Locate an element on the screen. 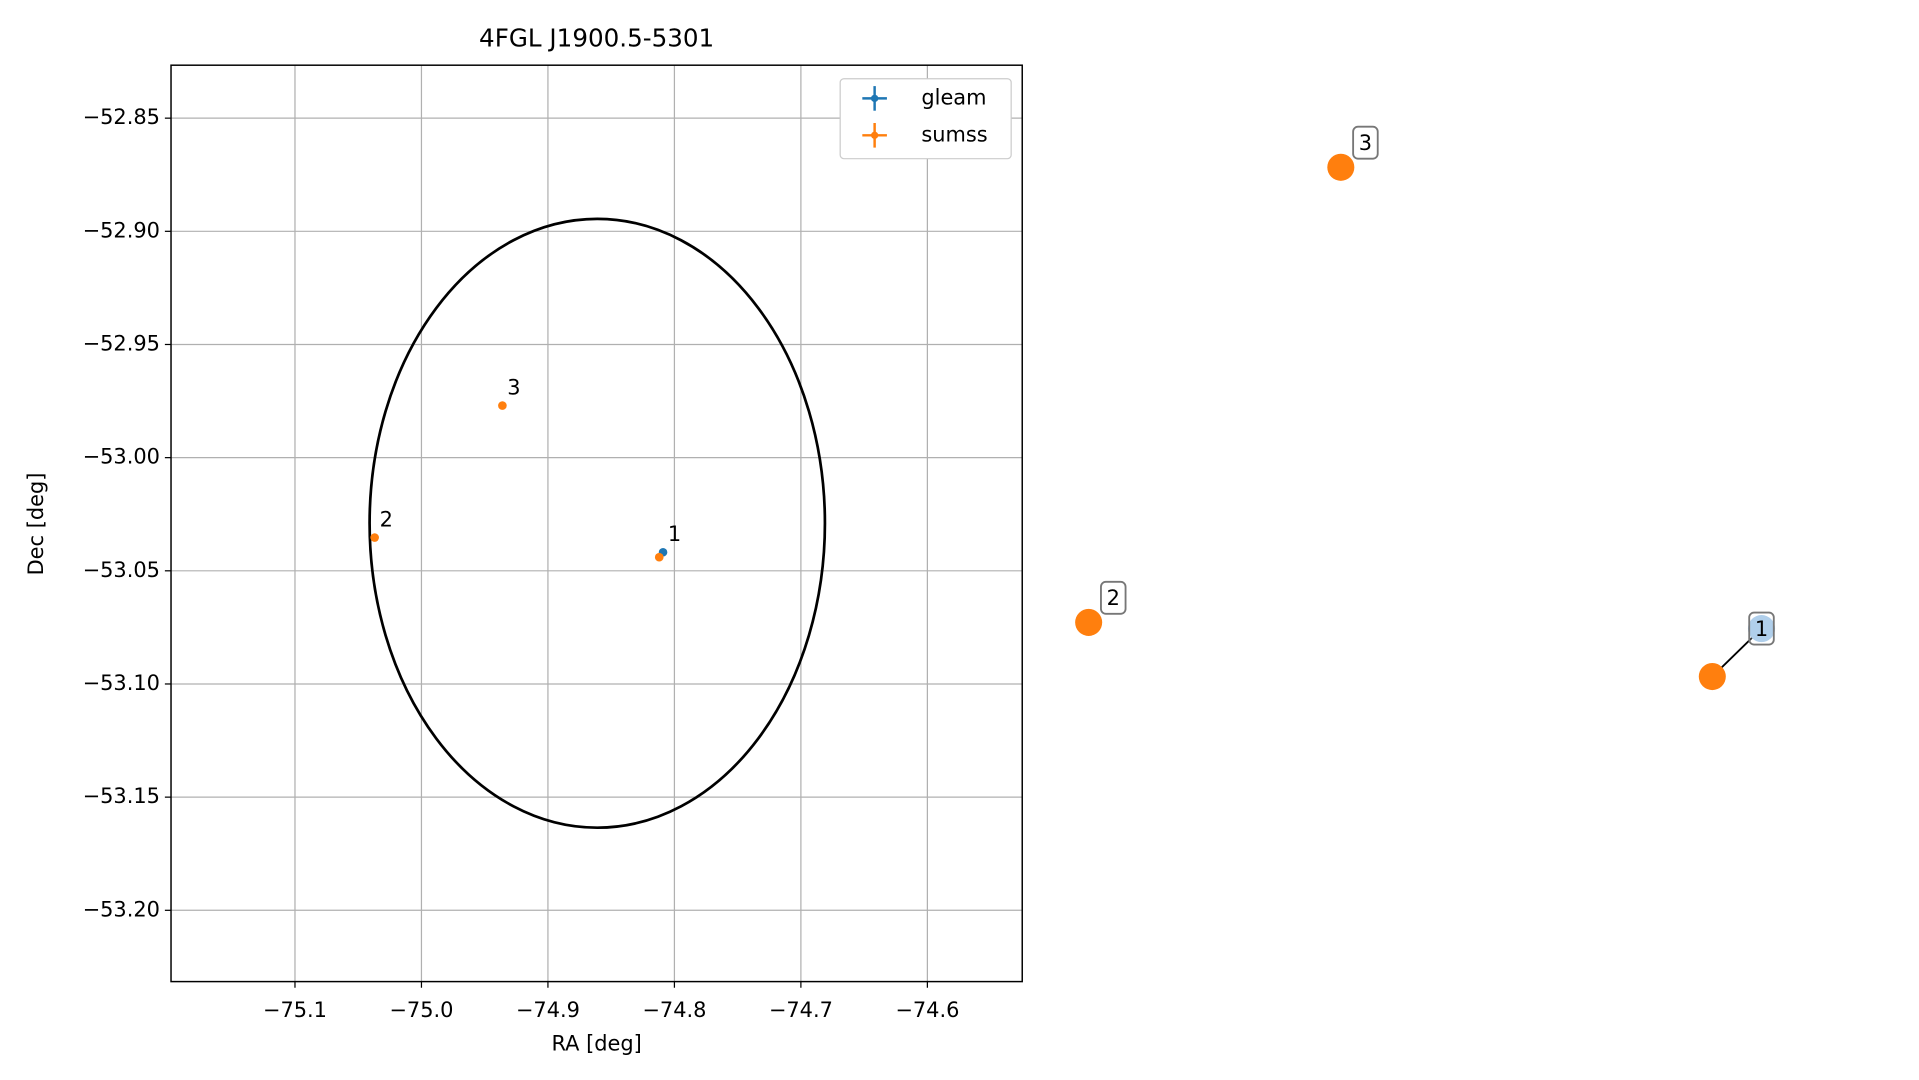 The width and height of the screenshot is (1919, 1080). legend-label: gleam is located at coordinates (953, 97).